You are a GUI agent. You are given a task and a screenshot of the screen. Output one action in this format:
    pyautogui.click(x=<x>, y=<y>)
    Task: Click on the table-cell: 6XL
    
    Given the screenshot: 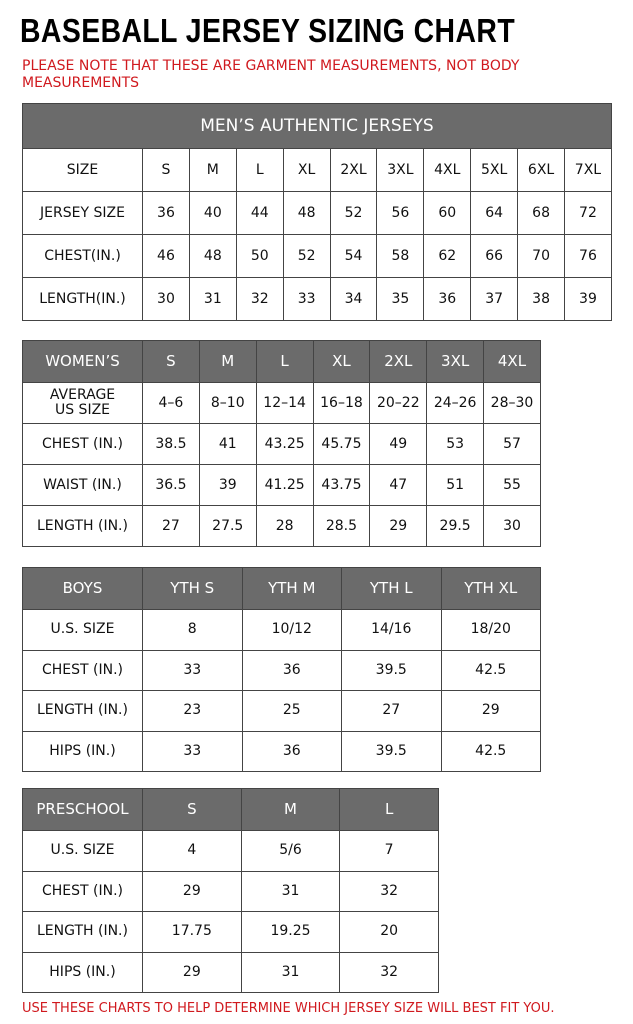 What is the action you would take?
    pyautogui.click(x=542, y=170)
    